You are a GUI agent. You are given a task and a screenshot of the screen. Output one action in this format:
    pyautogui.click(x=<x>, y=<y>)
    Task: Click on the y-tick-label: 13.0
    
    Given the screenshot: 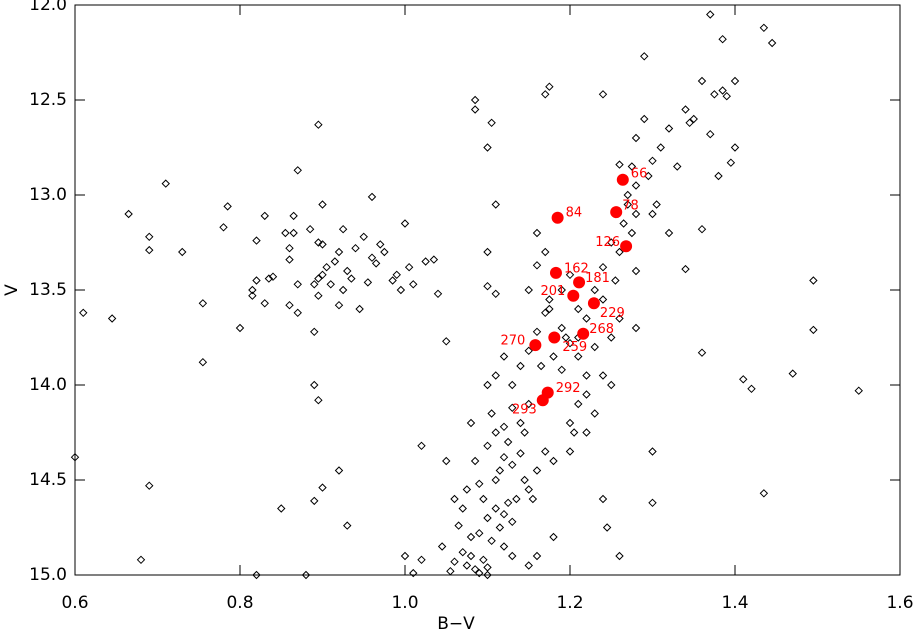 What is the action you would take?
    pyautogui.click(x=48, y=195)
    